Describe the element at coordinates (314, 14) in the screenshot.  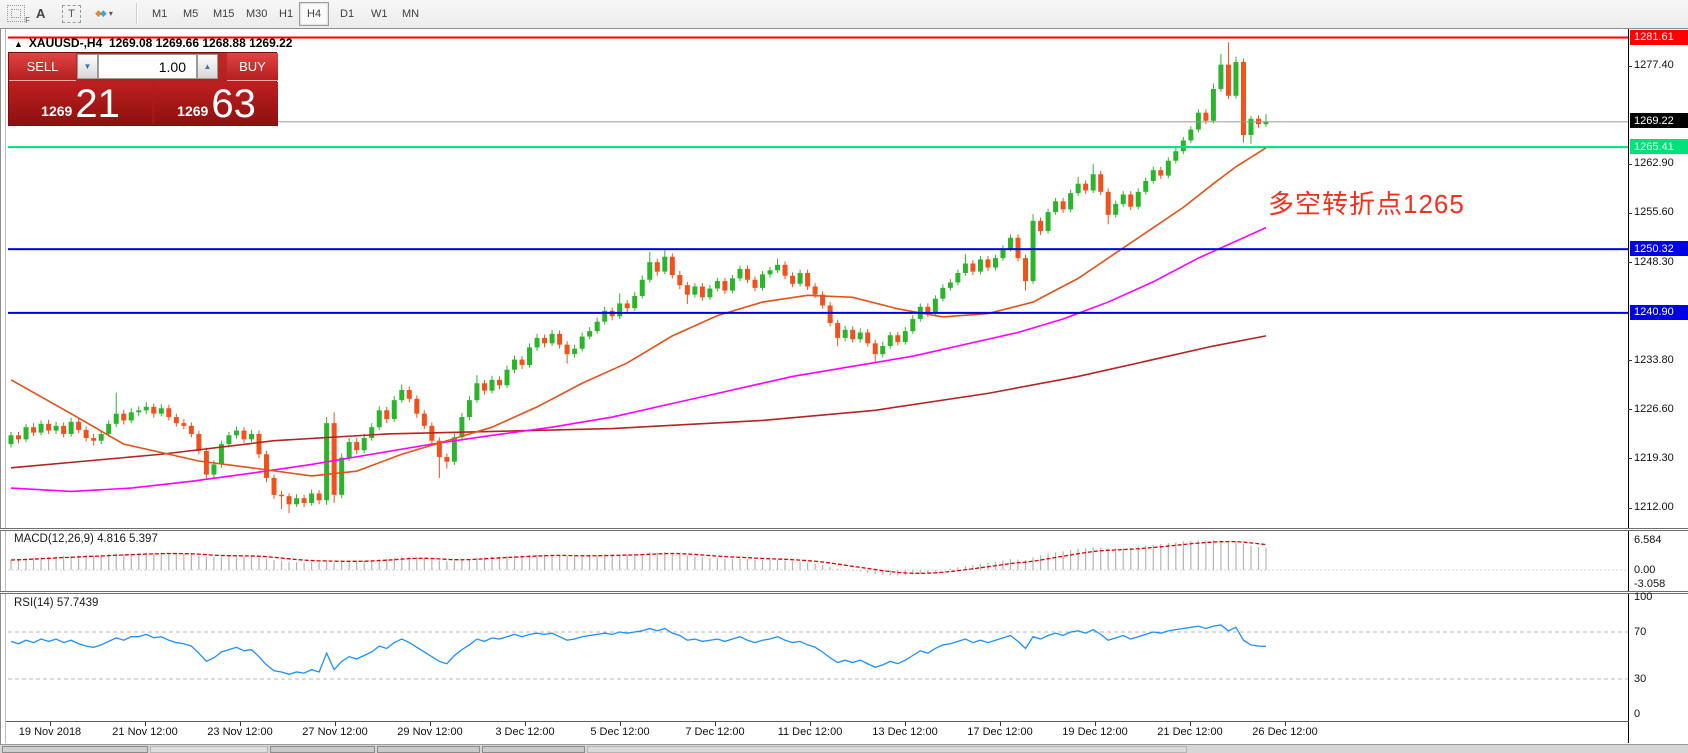
I see `tf-button-h4: H4` at that location.